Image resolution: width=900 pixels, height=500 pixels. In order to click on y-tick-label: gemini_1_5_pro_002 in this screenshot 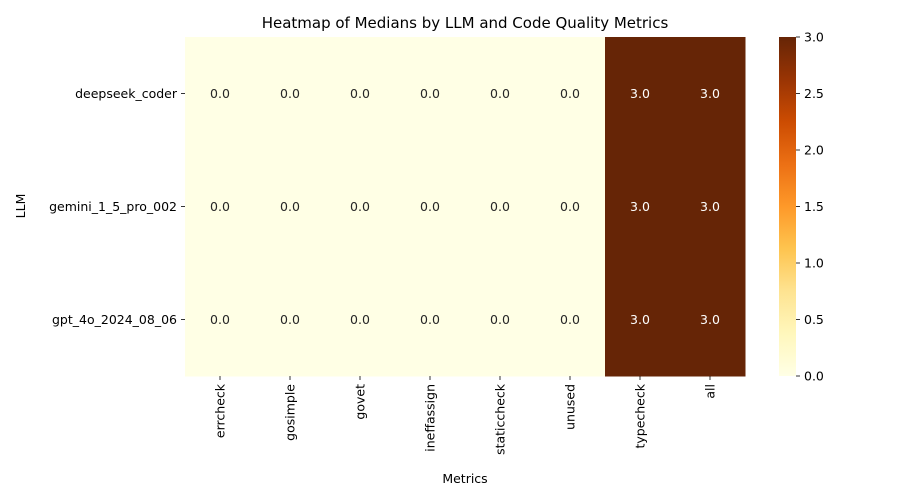, I will do `click(113, 206)`.